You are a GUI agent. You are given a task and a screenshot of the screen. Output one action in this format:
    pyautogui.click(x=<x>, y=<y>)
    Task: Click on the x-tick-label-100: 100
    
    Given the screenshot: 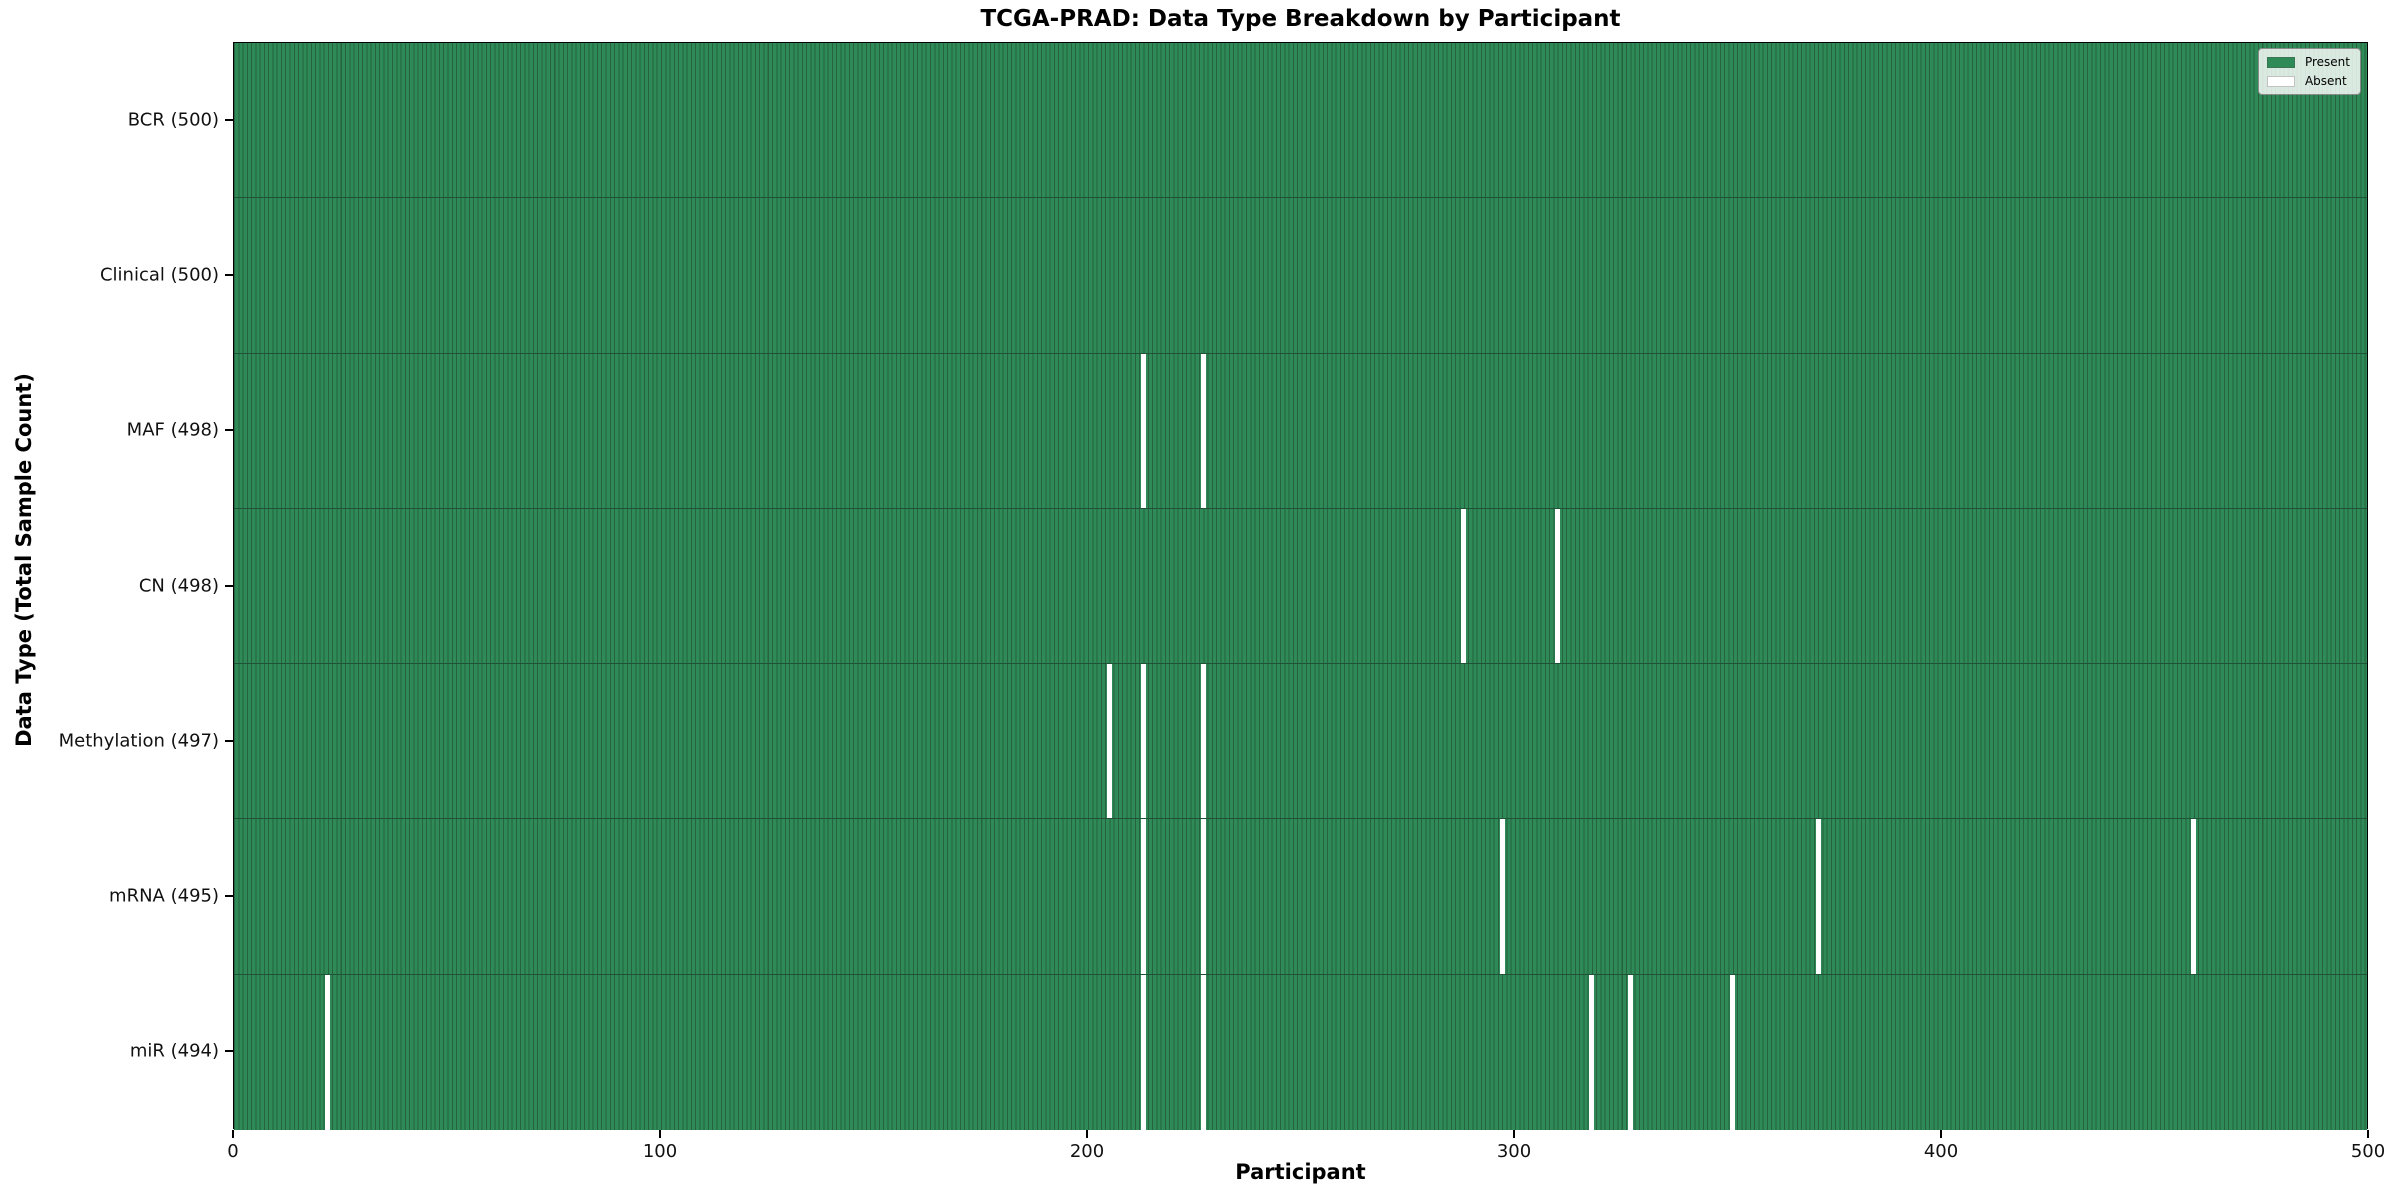 What is the action you would take?
    pyautogui.click(x=660, y=1151)
    